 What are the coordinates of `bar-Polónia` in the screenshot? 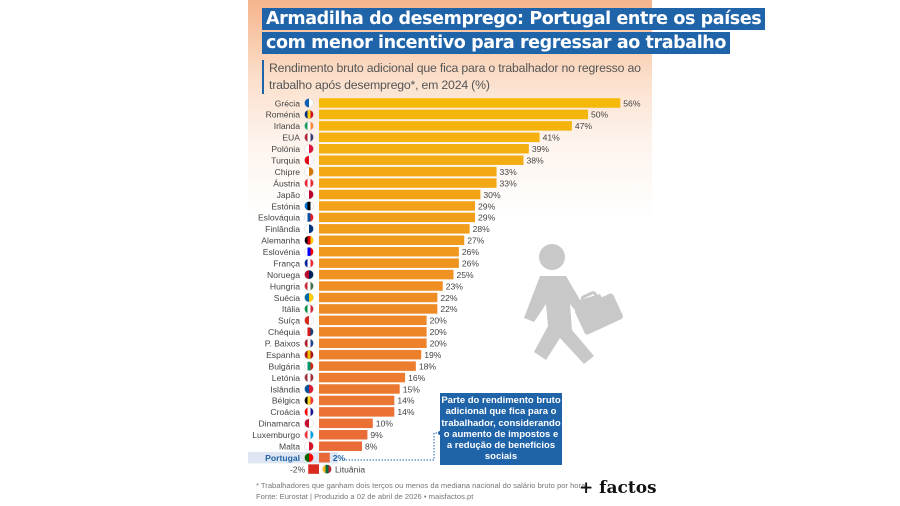 It's located at (424, 149).